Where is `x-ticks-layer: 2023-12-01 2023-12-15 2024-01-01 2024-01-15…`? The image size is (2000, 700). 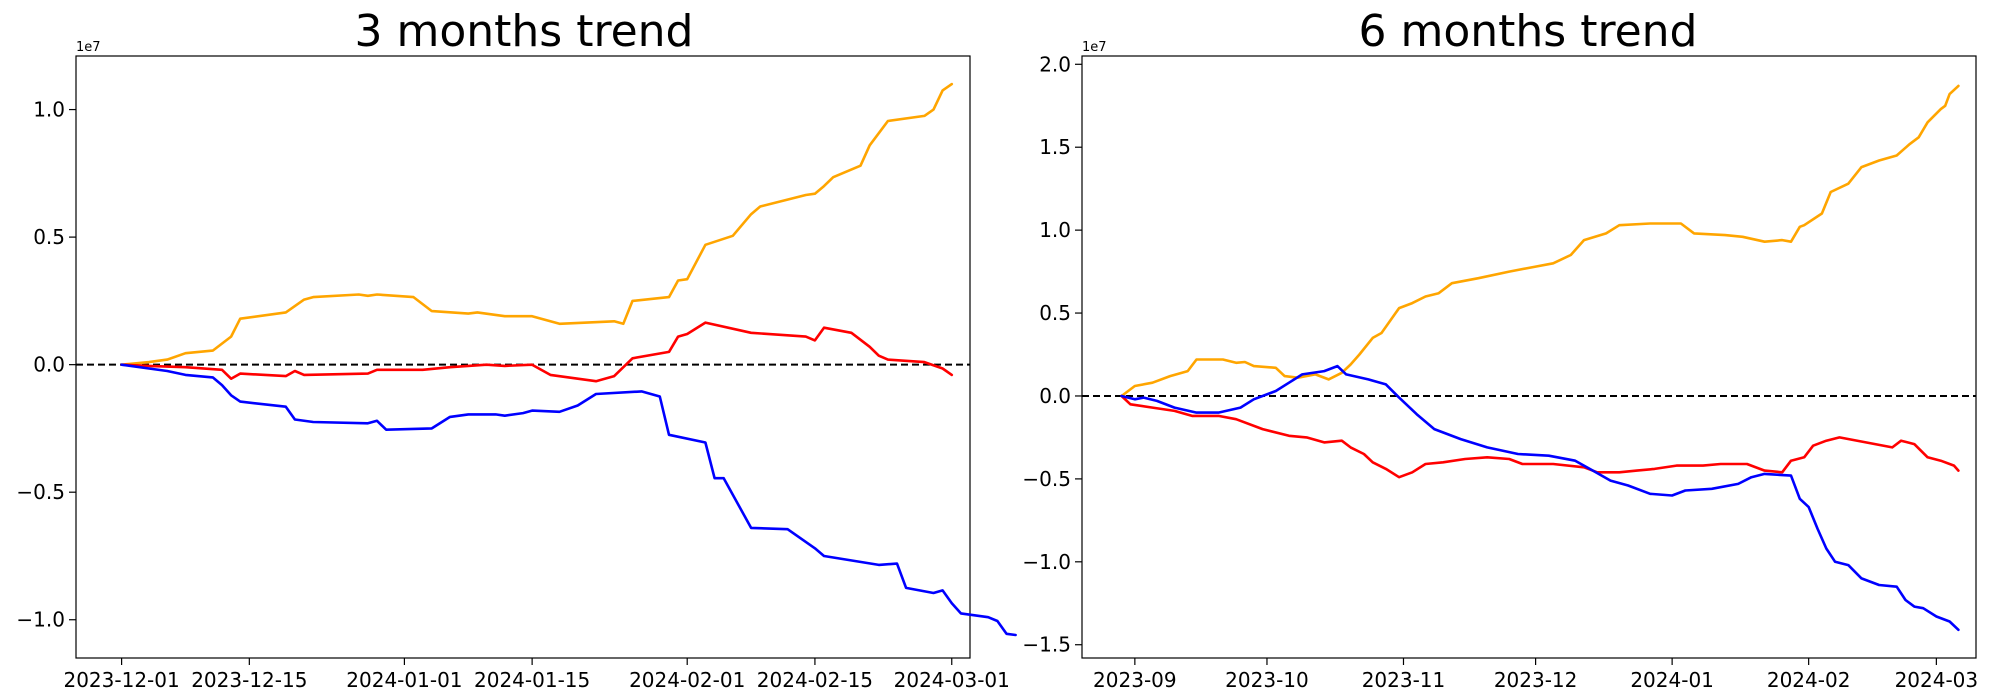
x-ticks-layer: 2023-12-01 2023-12-15 2024-01-01 2024-01-15… is located at coordinates (536, 675).